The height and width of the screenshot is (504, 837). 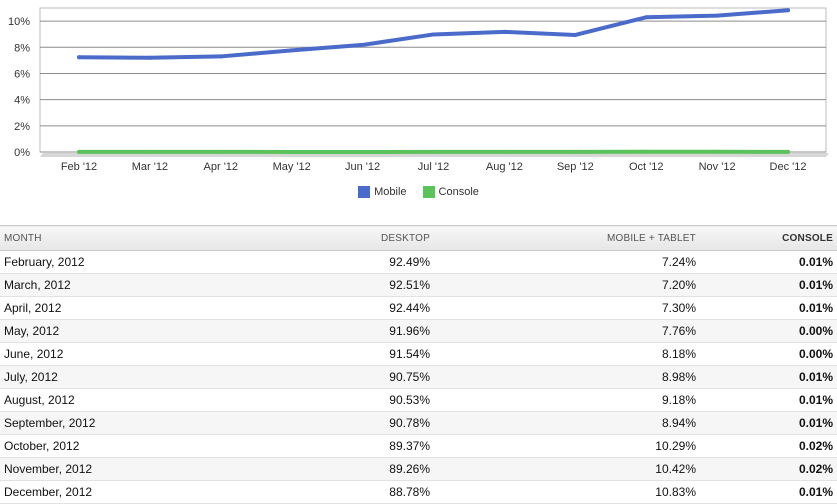 What do you see at coordinates (567, 446) in the screenshot?
I see `cell-mobile-tablet: 10.29%` at bounding box center [567, 446].